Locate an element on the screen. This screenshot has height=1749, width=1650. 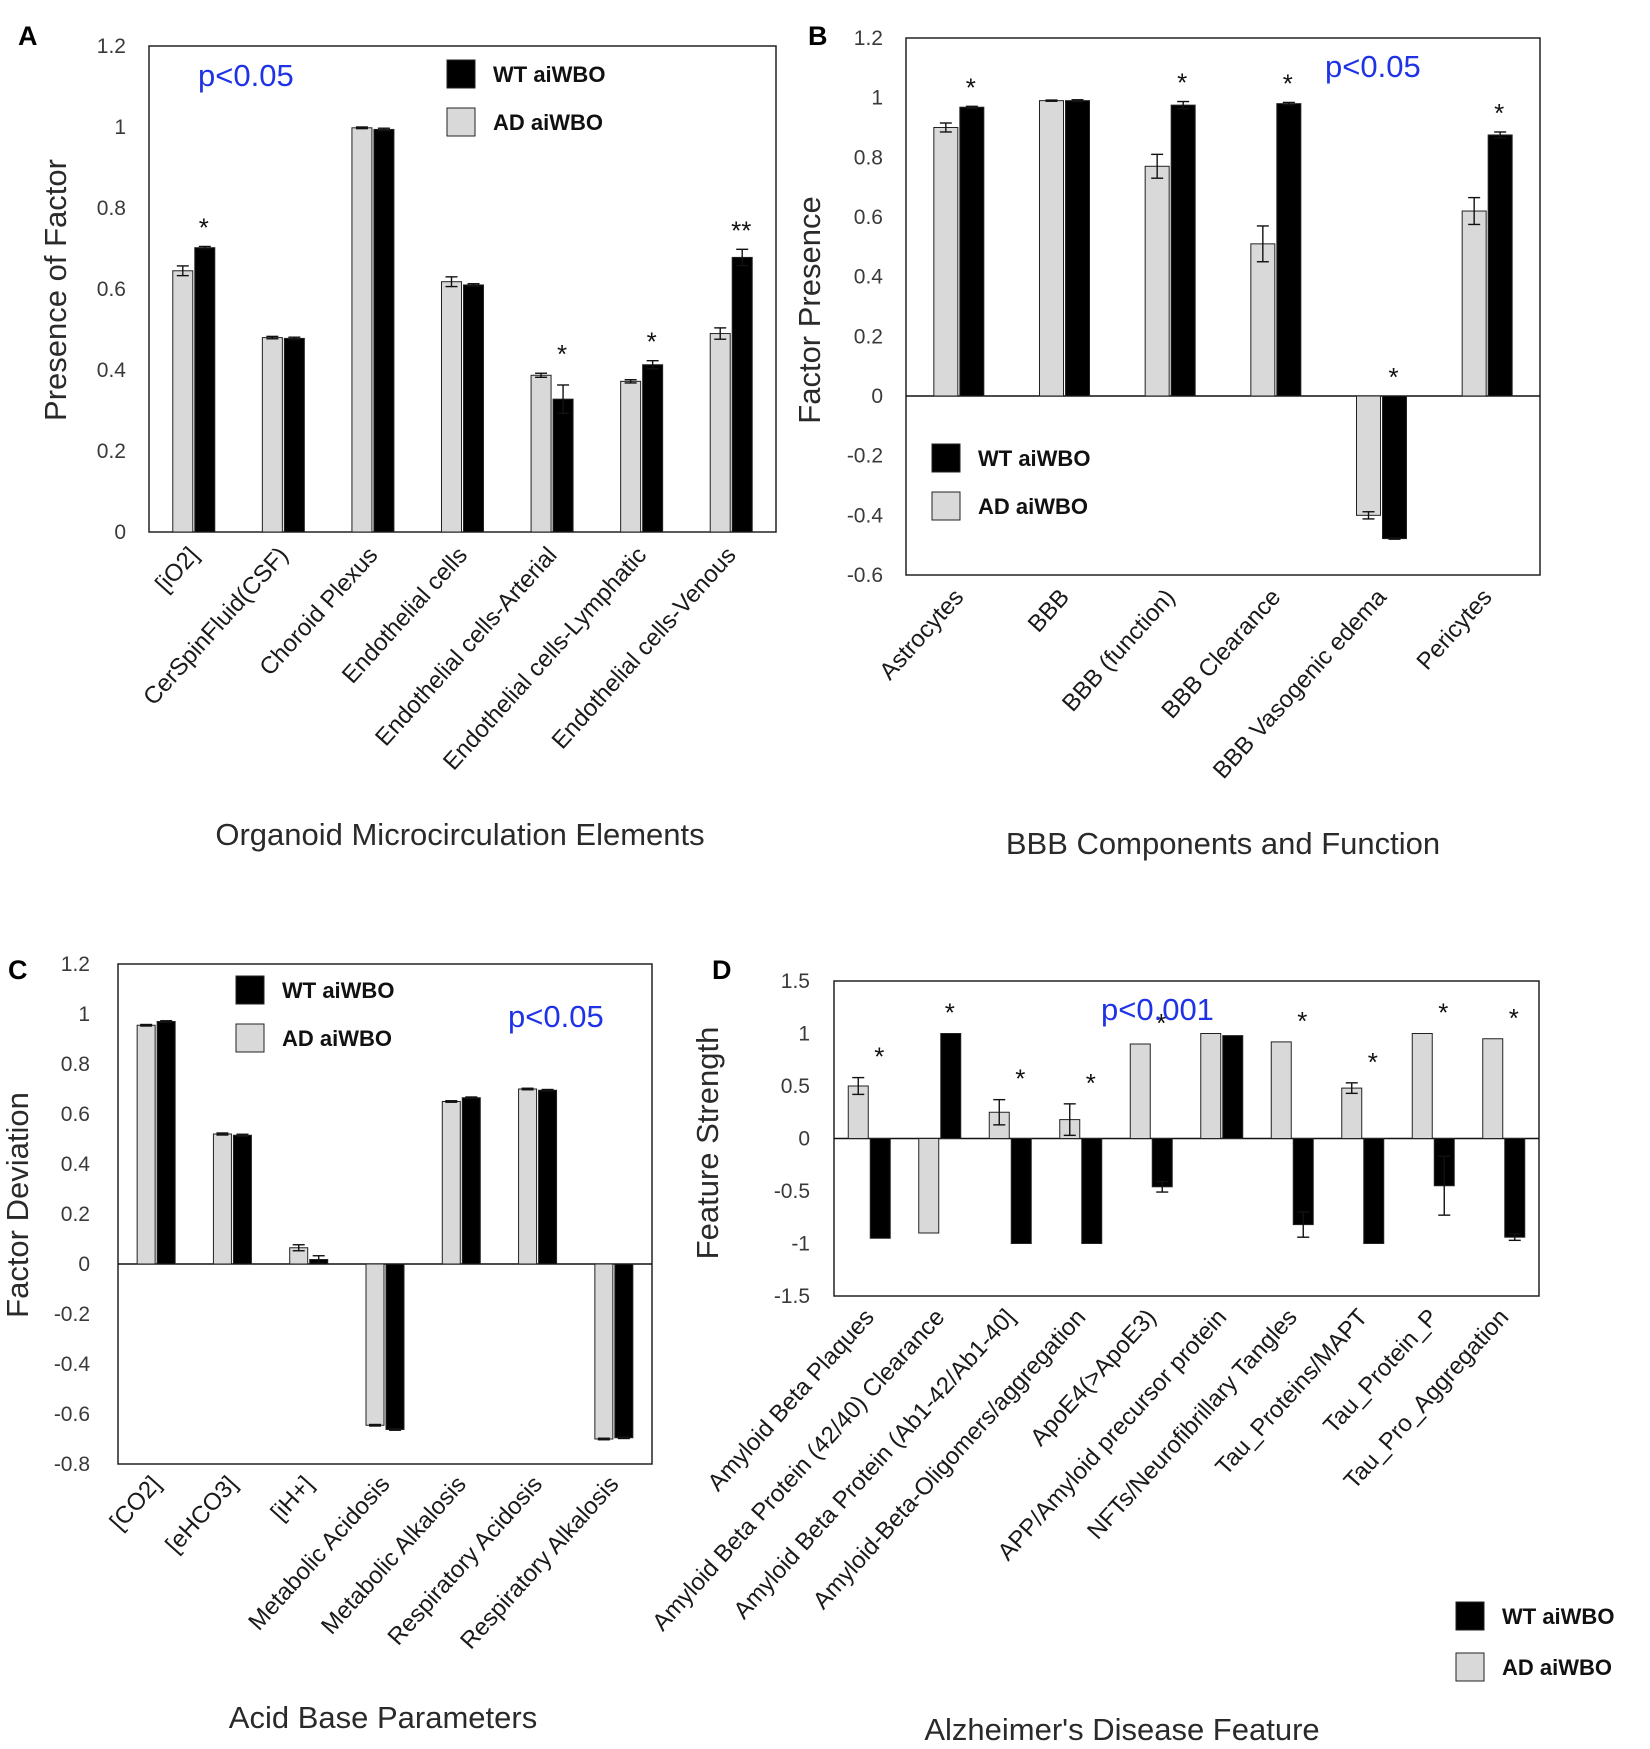
category-label: Amyloid Beta Protein (42/40) Clearance is located at coordinates (798, 1470).